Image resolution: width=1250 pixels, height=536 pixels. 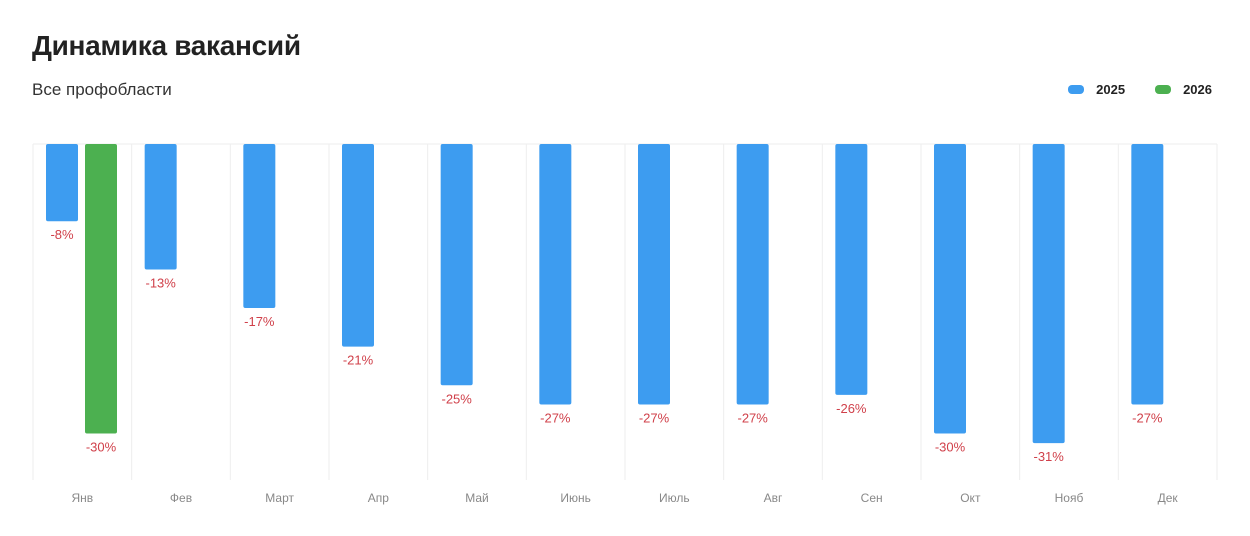 What do you see at coordinates (358, 245) in the screenshot?
I see `bar-2025-Апр` at bounding box center [358, 245].